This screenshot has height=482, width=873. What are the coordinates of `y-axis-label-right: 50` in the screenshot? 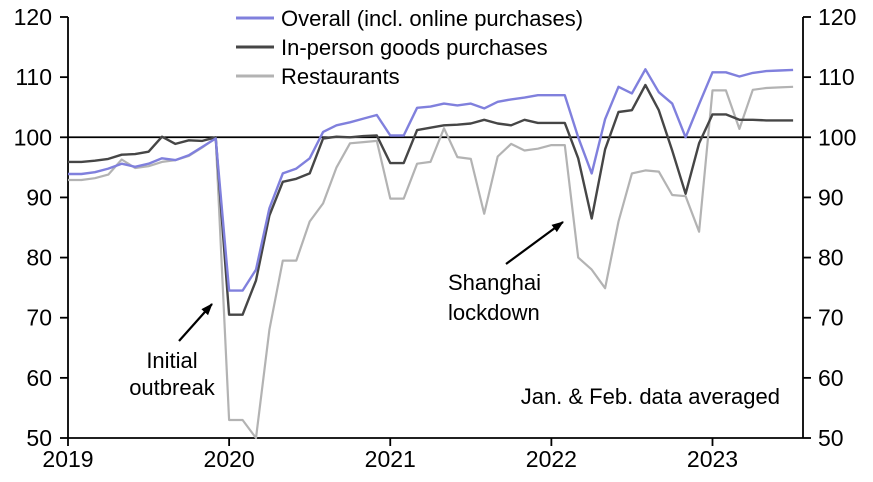 It's located at (831, 438).